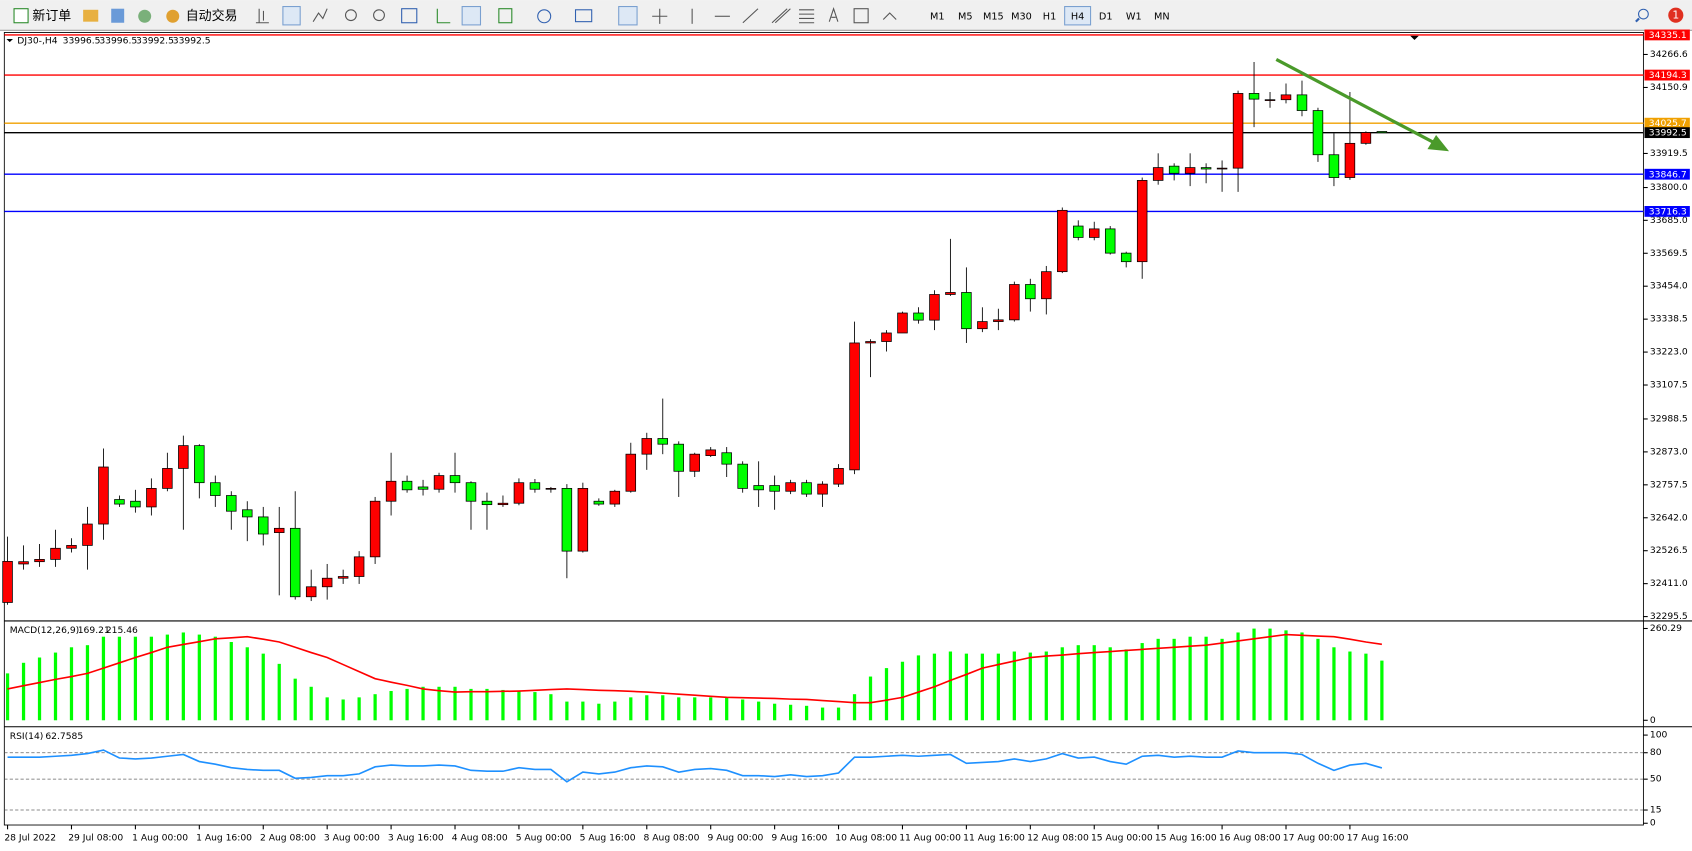 Image resolution: width=1692 pixels, height=851 pixels. Describe the element at coordinates (937, 16) in the screenshot. I see `timeframe-button: M1` at that location.